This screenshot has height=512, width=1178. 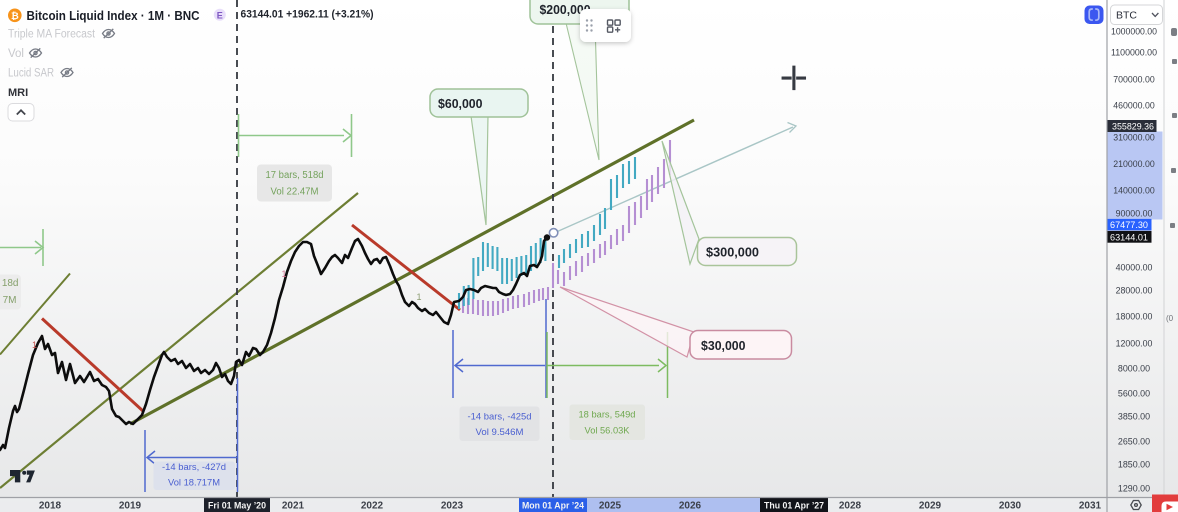 What do you see at coordinates (607, 415) in the screenshot?
I see `svg-text: 18 bars, 549d` at bounding box center [607, 415].